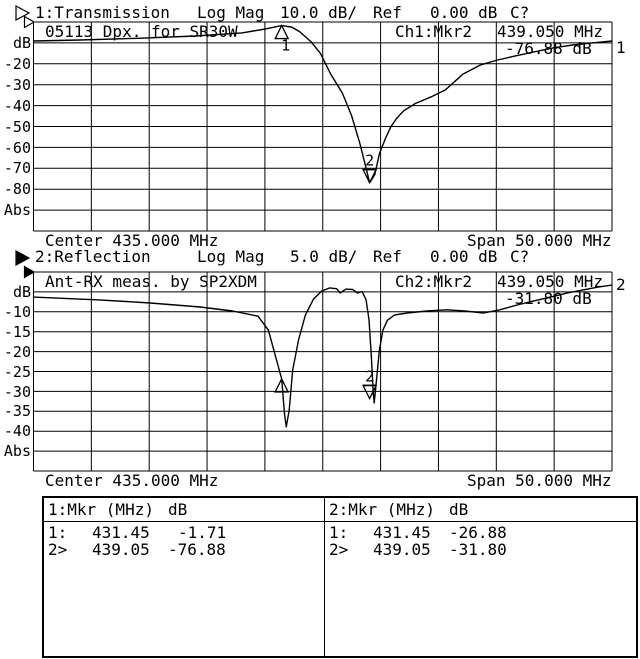 This screenshot has height=659, width=640. What do you see at coordinates (520, 256) in the screenshot?
I see `ch2-cal-status: C?` at bounding box center [520, 256].